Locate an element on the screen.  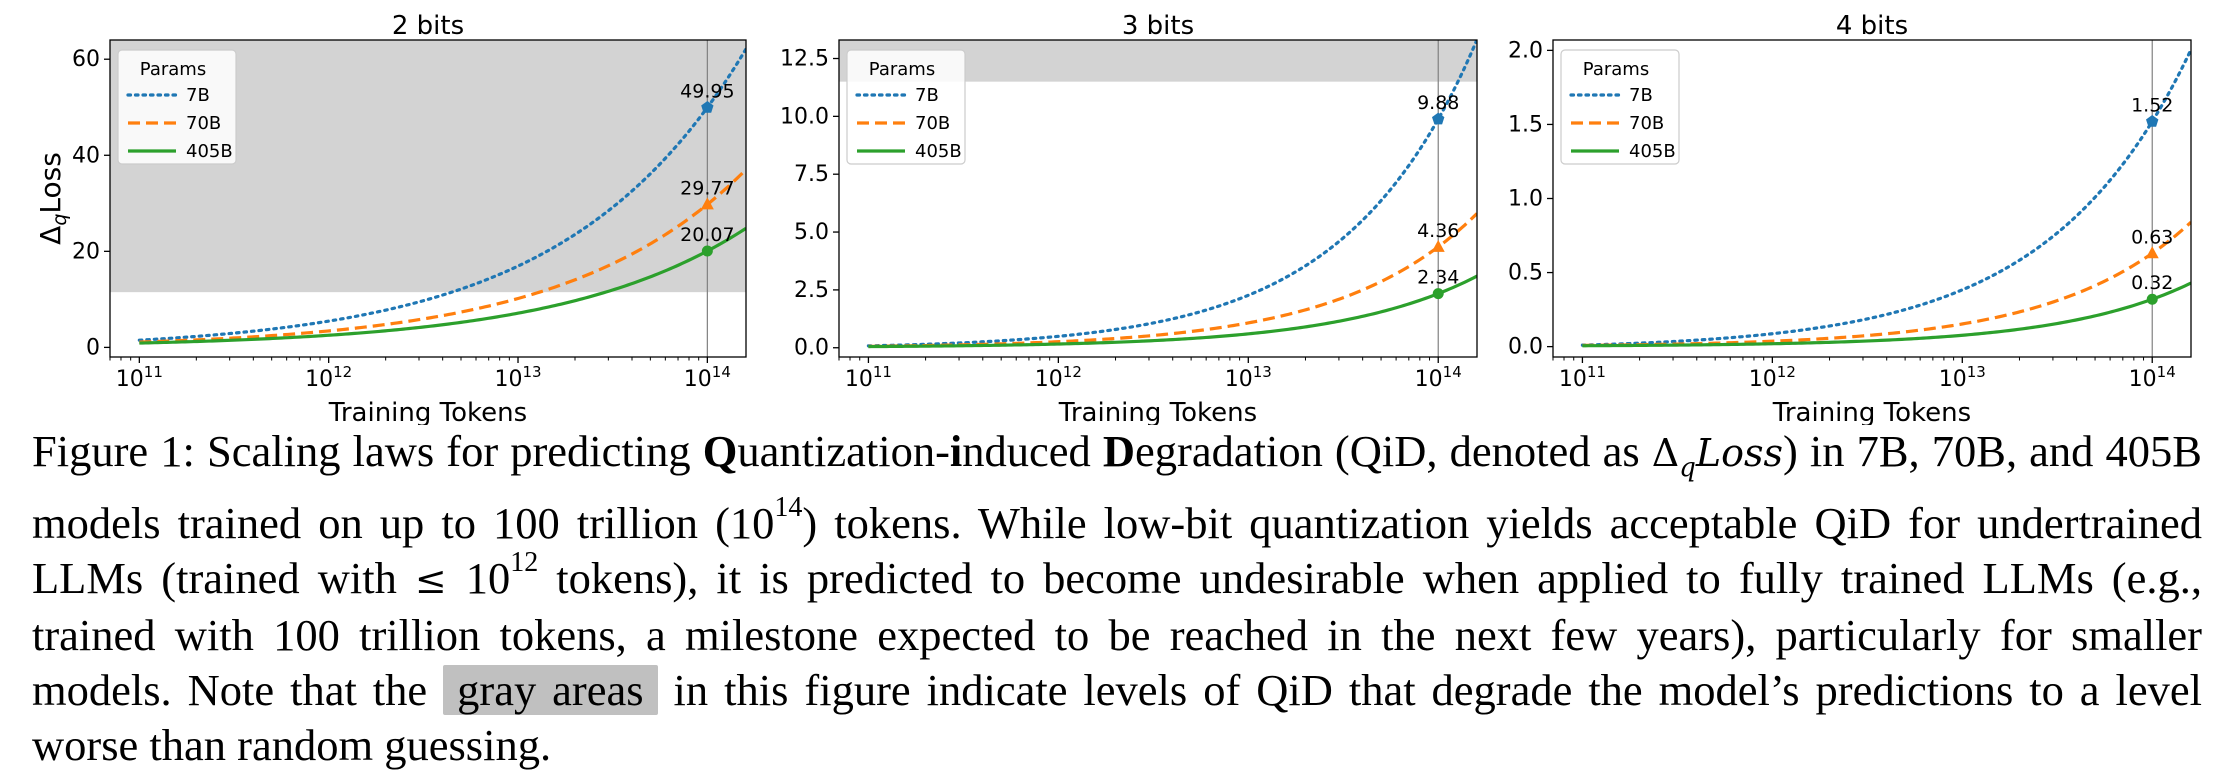
data-label-70B: 0.63 is located at coordinates (2152, 237).